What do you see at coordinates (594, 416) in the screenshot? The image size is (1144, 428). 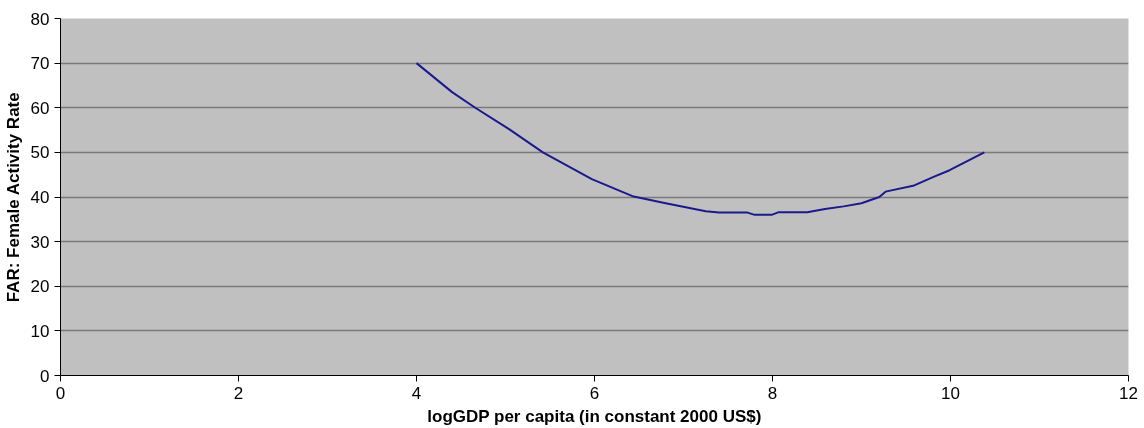 I see `x-axis-title: logGDP per capita (in constant 2000 US$)` at bounding box center [594, 416].